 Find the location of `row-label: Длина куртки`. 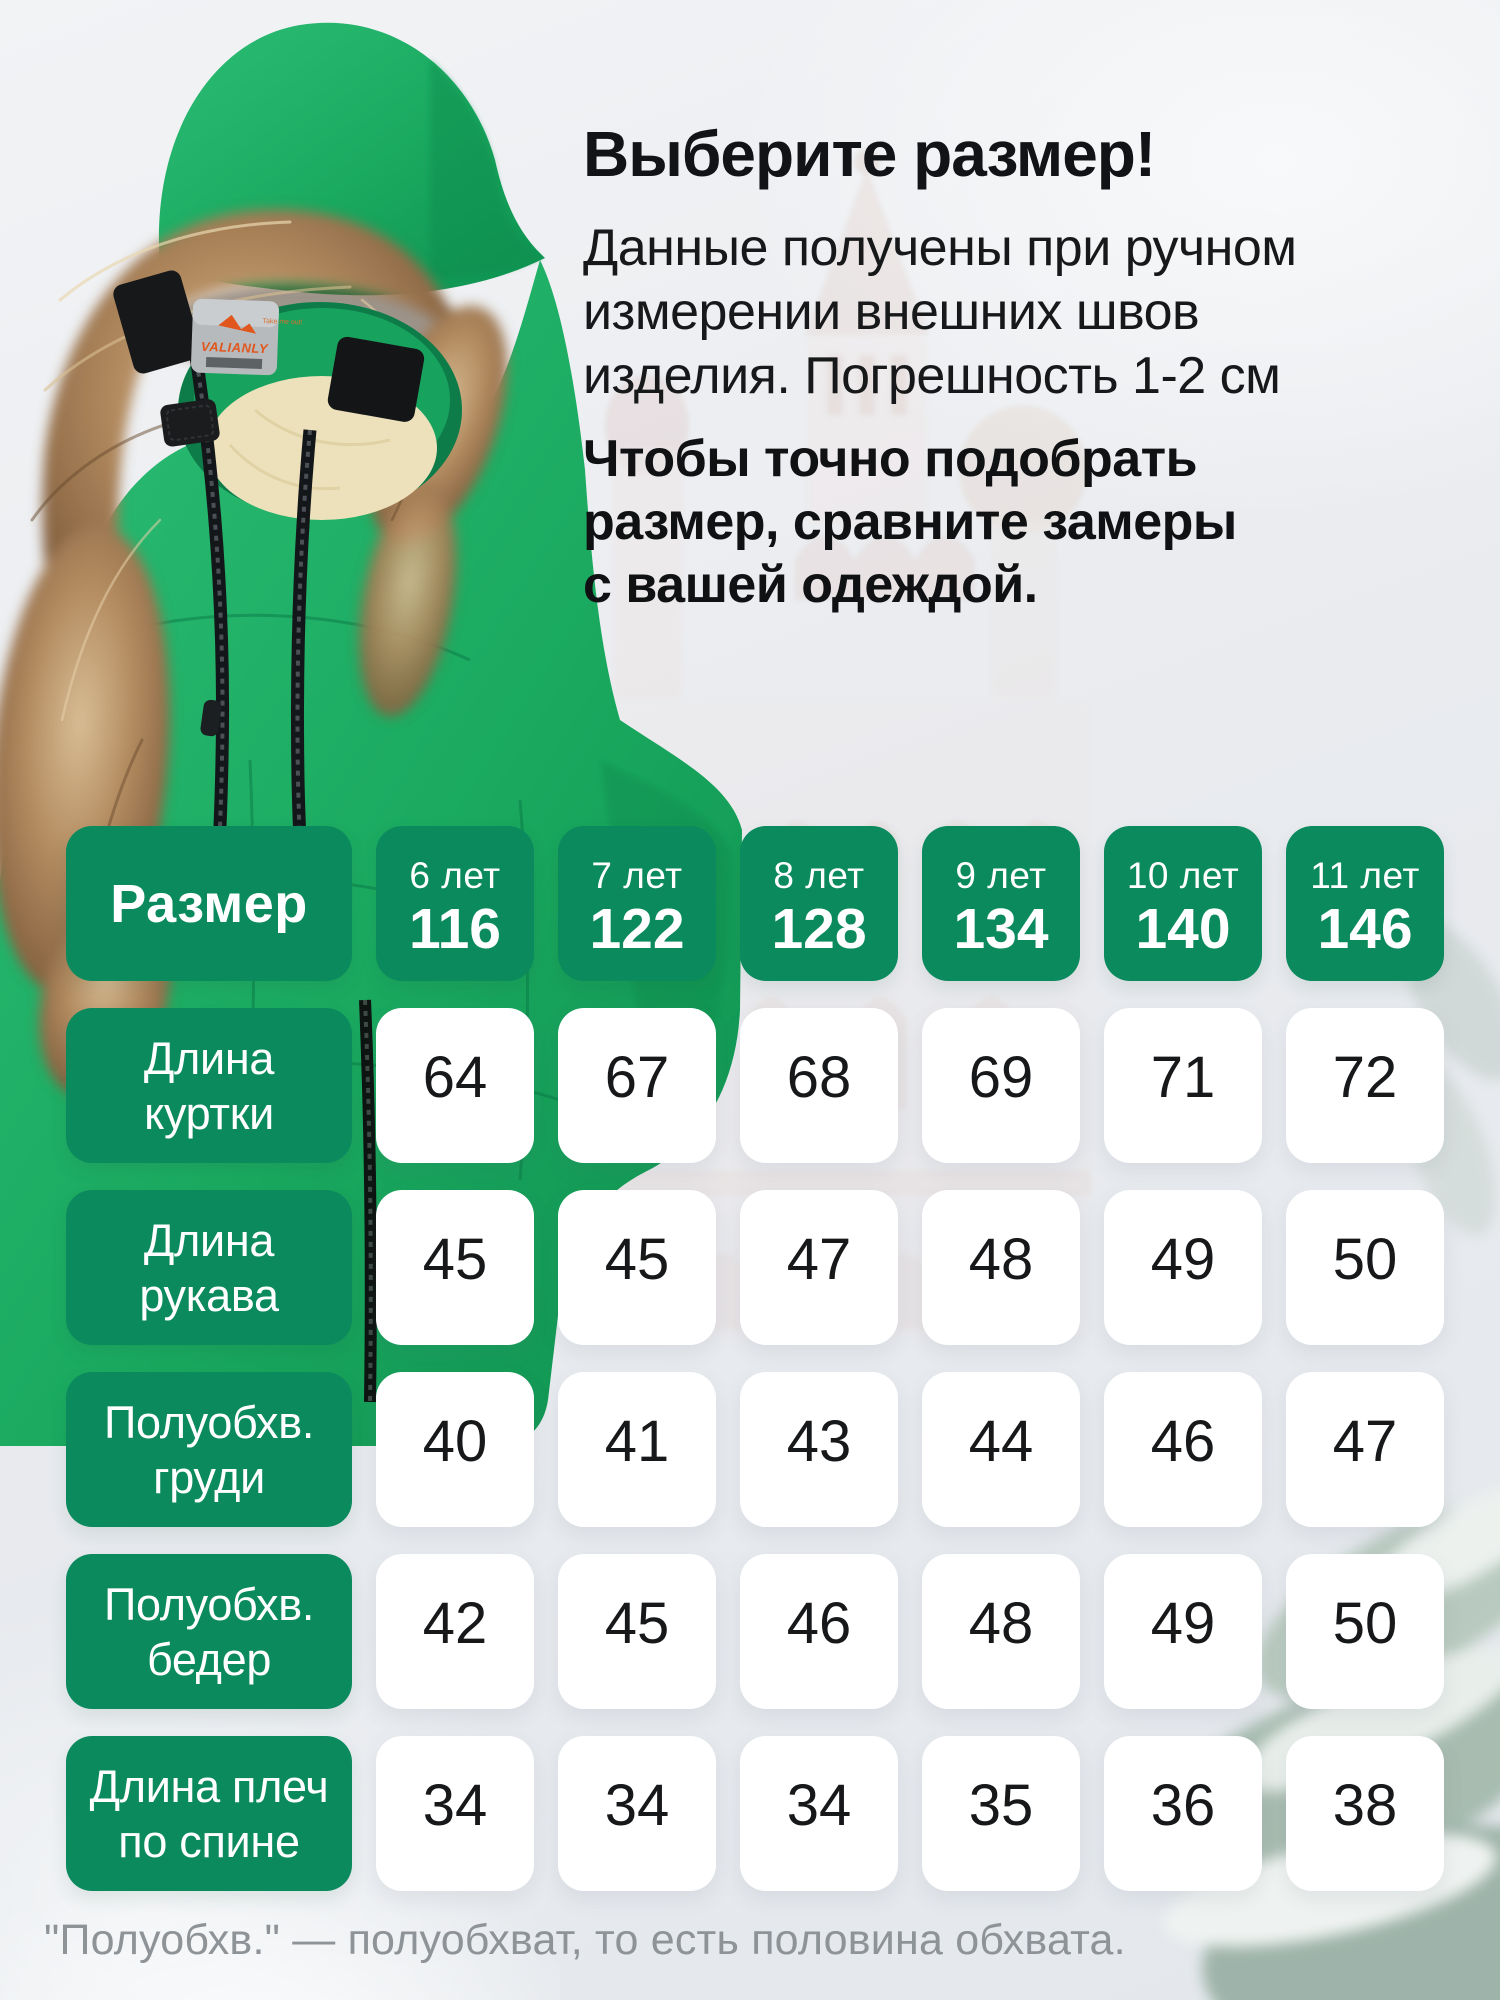

row-label: Длина куртки is located at coordinates (209, 1085).